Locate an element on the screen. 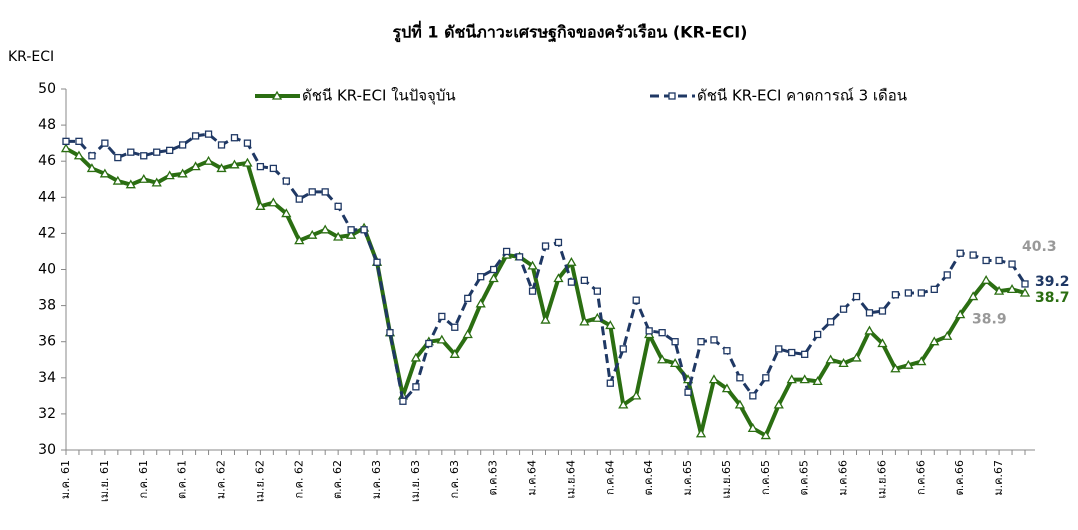 The width and height of the screenshot is (1078, 530). x-tick-label: เม.ย. 62 is located at coordinates (259, 481).